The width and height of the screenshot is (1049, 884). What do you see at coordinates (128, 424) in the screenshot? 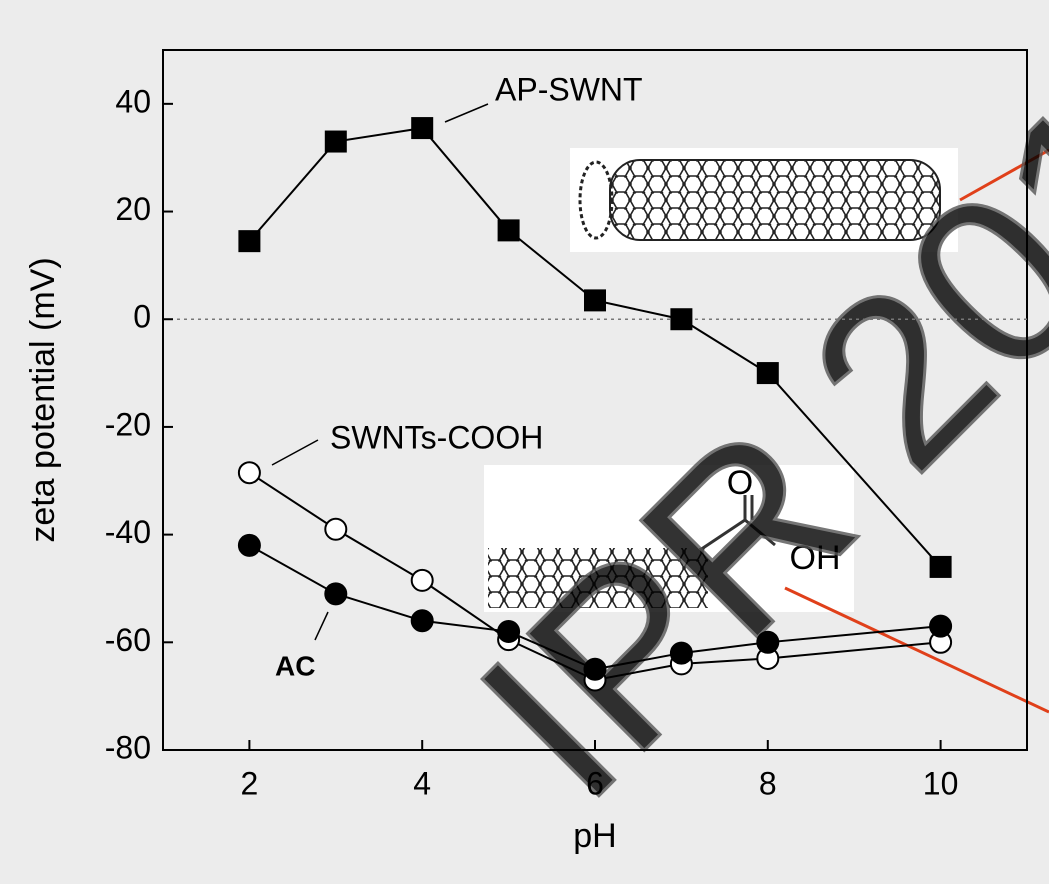
I see `y-tick-label: -20` at bounding box center [128, 424].